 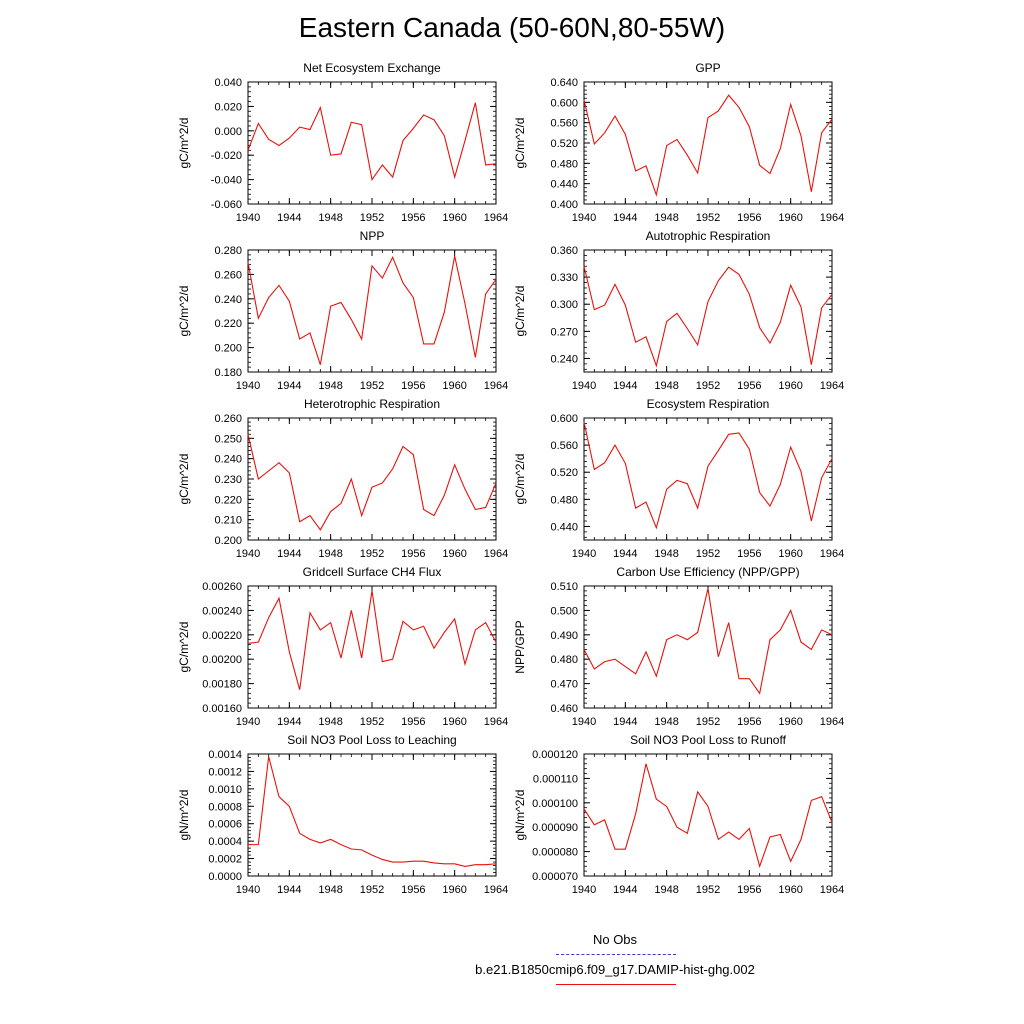 I want to click on series-line-heterotrophic-respiration, so click(x=372, y=482).